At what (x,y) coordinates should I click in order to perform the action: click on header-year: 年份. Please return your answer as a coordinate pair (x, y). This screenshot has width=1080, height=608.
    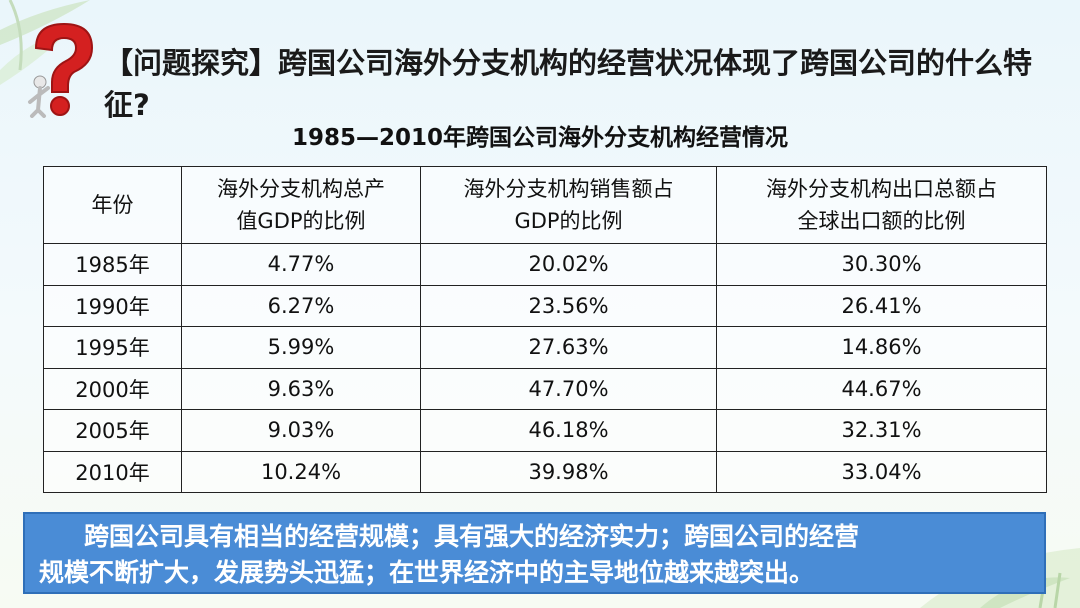
    Looking at the image, I should click on (112, 205).